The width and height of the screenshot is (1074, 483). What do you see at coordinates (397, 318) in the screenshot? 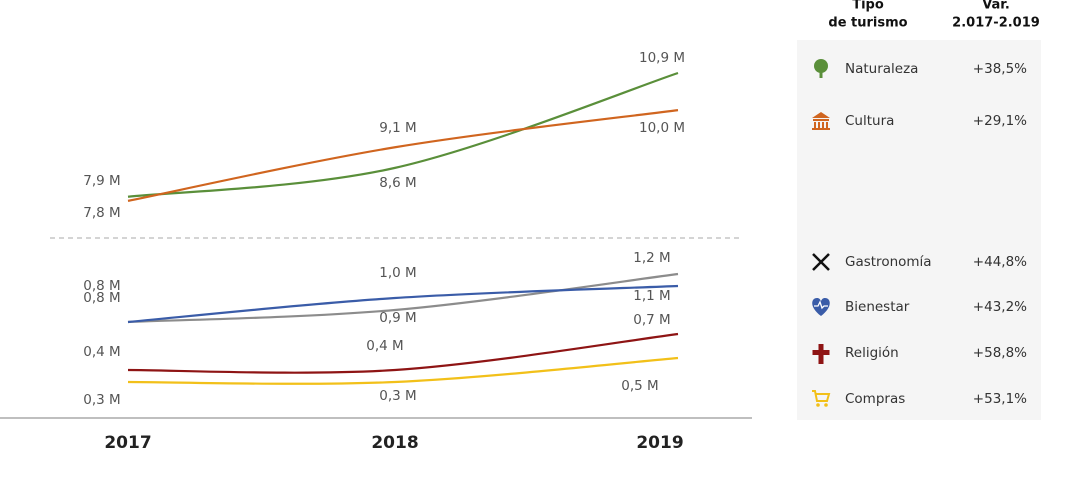
I see `data-label: 0,9 M` at bounding box center [397, 318].